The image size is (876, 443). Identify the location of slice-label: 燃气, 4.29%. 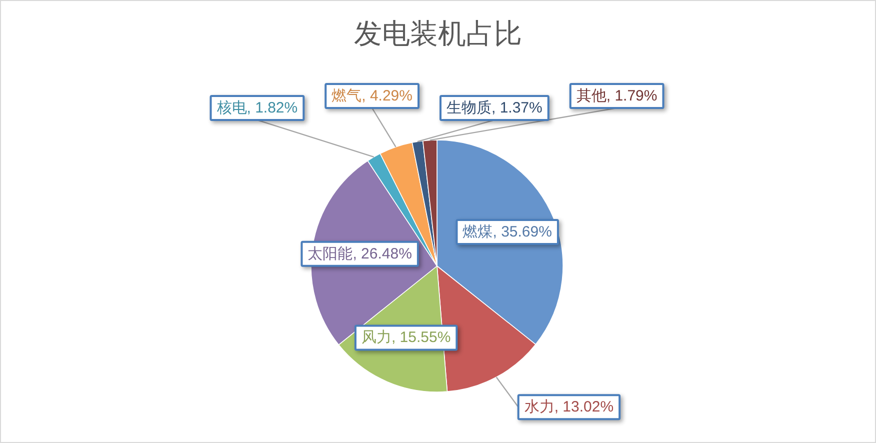
(372, 96).